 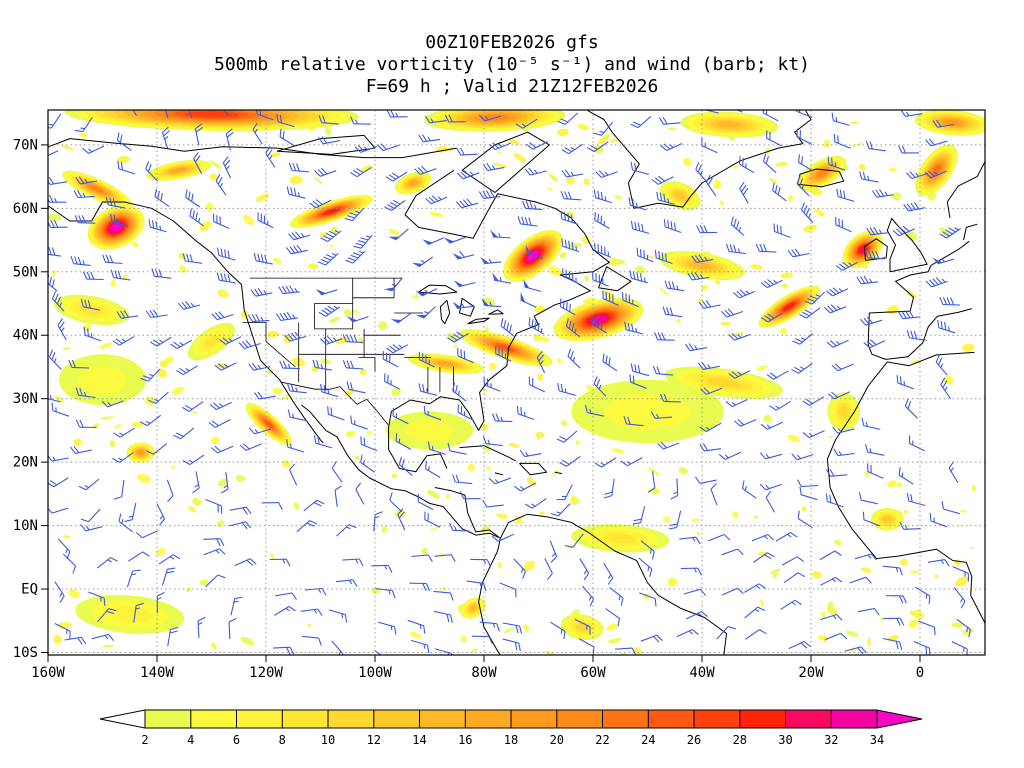 What do you see at coordinates (680, 195) in the screenshot?
I see `vorticity-feature-greenland-south` at bounding box center [680, 195].